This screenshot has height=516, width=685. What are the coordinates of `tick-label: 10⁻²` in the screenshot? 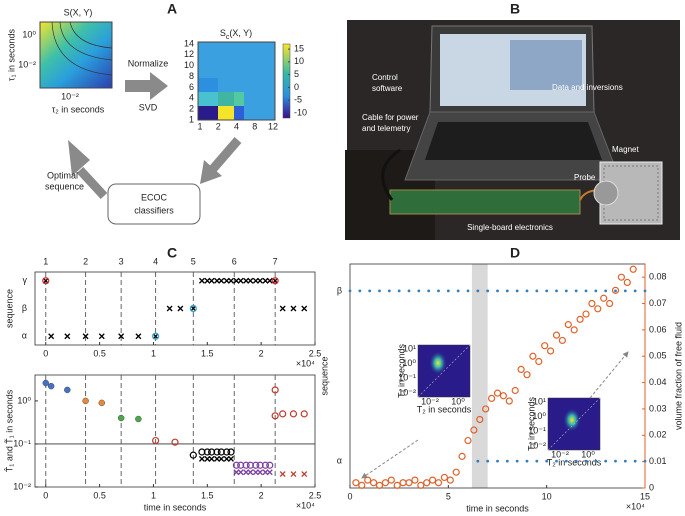 It's located at (27, 64).